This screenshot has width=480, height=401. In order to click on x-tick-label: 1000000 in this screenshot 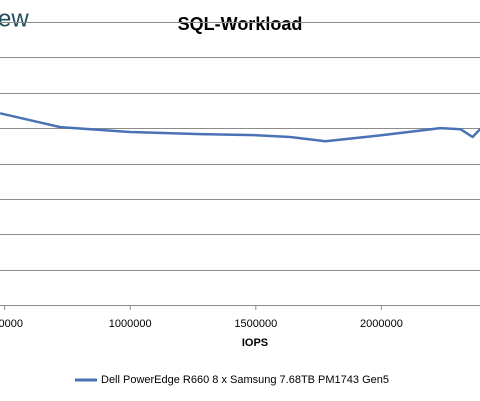, I will do `click(130, 324)`.